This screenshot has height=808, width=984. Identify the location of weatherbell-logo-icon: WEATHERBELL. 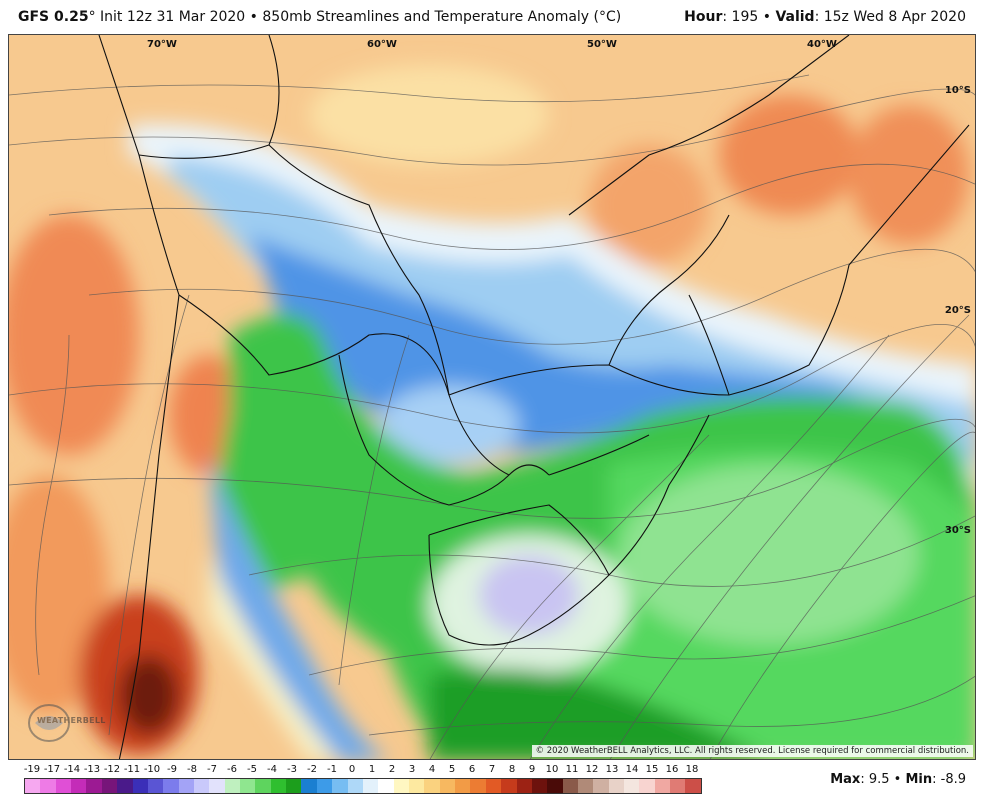
(66, 723).